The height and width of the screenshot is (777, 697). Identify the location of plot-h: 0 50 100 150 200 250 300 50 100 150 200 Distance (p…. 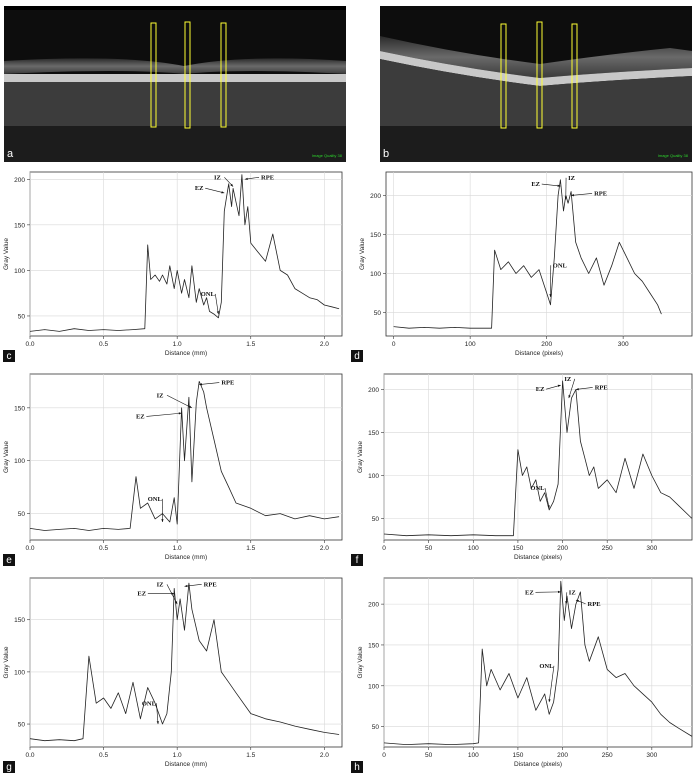
(522, 672).